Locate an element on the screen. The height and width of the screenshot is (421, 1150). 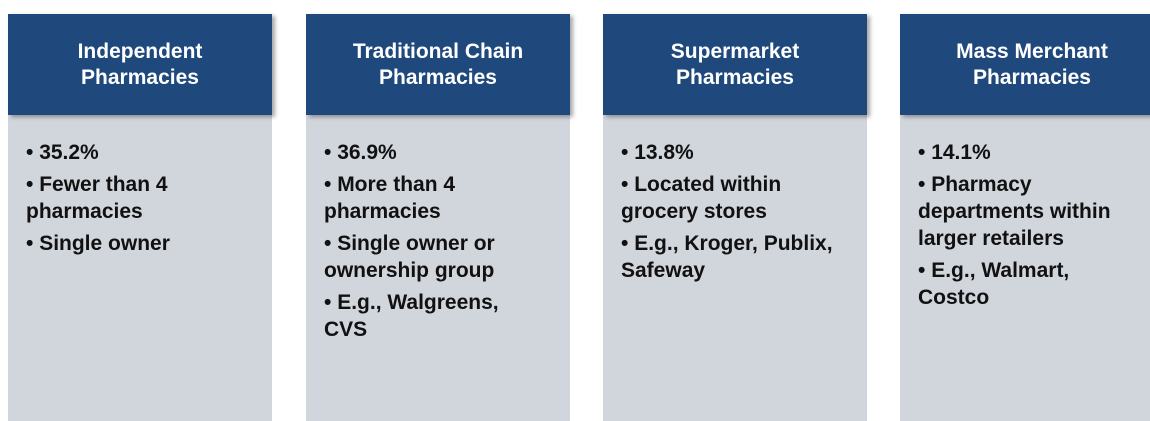
header-line: Independent is located at coordinates (140, 51).